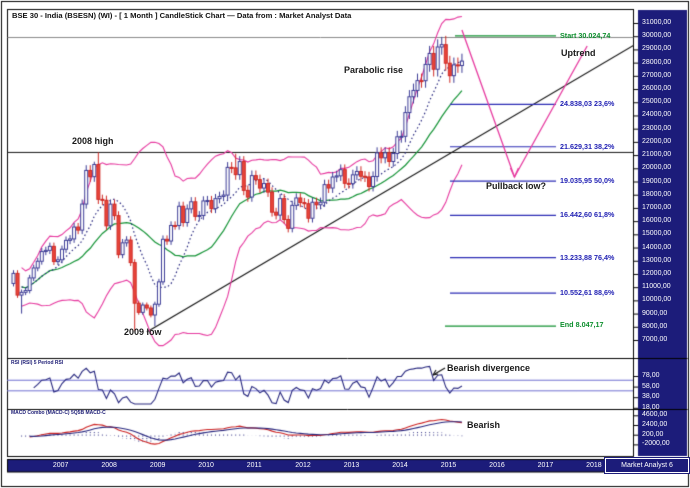 Image resolution: width=690 pixels, height=488 pixels. I want to click on price-tick-label: 15000,00, so click(657, 234).